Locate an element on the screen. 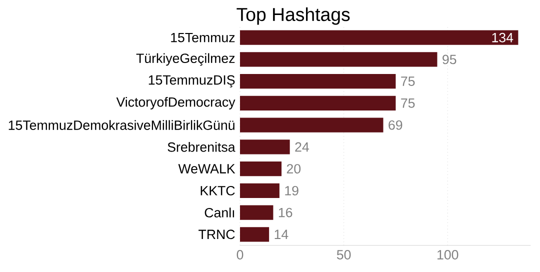 Image resolution: width=540 pixels, height=272 pixels. y-tick-label: TürkiyeGeçilmez is located at coordinates (185, 59).